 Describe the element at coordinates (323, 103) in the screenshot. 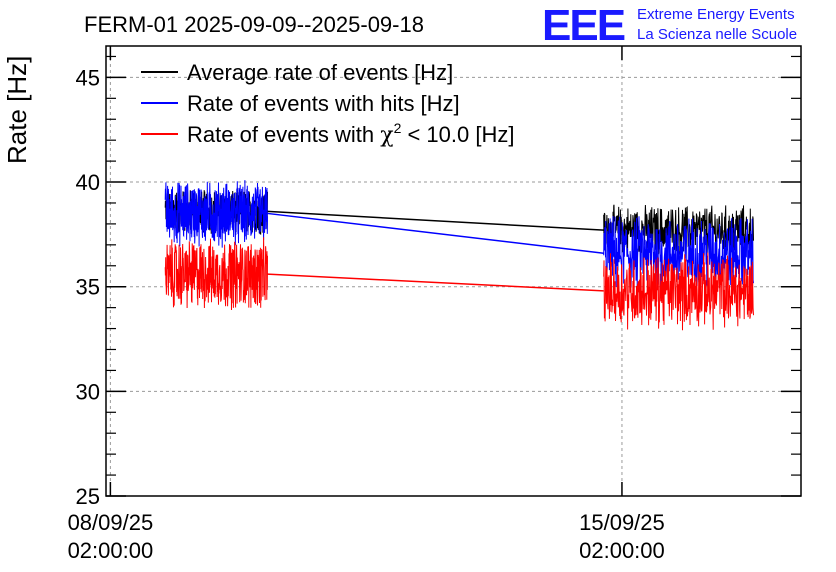

I see `legend-label-hits: Rate of events with hits [Hz]` at that location.